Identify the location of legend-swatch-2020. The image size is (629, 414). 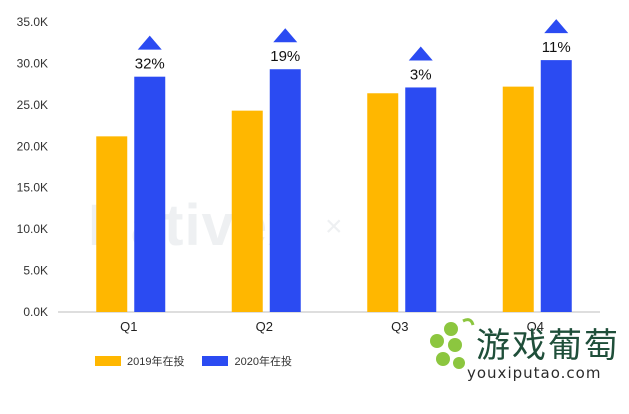
(215, 361).